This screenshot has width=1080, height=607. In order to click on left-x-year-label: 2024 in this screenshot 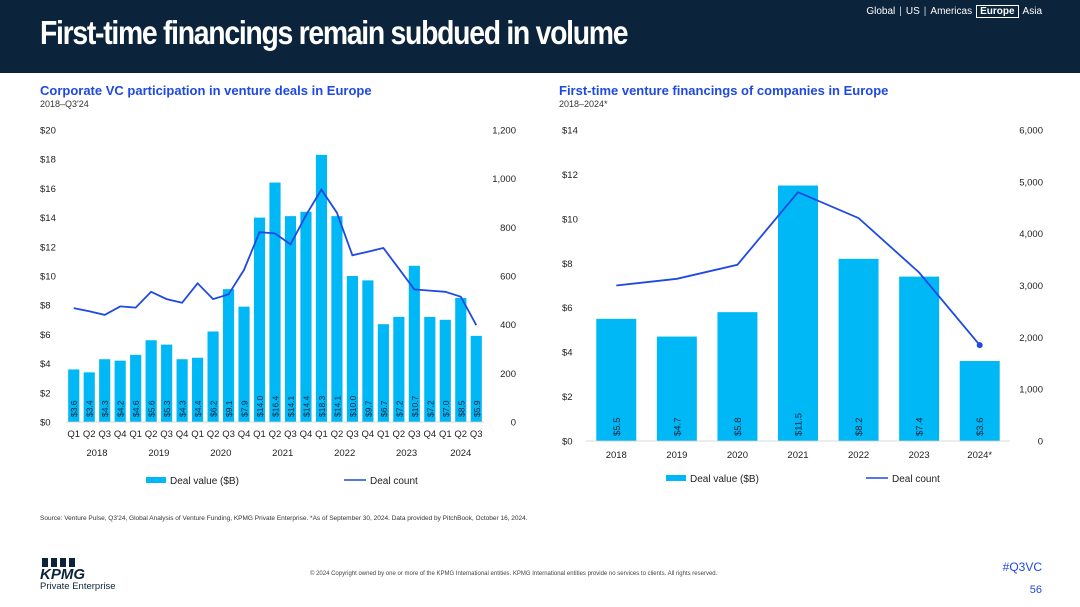, I will do `click(460, 453)`.